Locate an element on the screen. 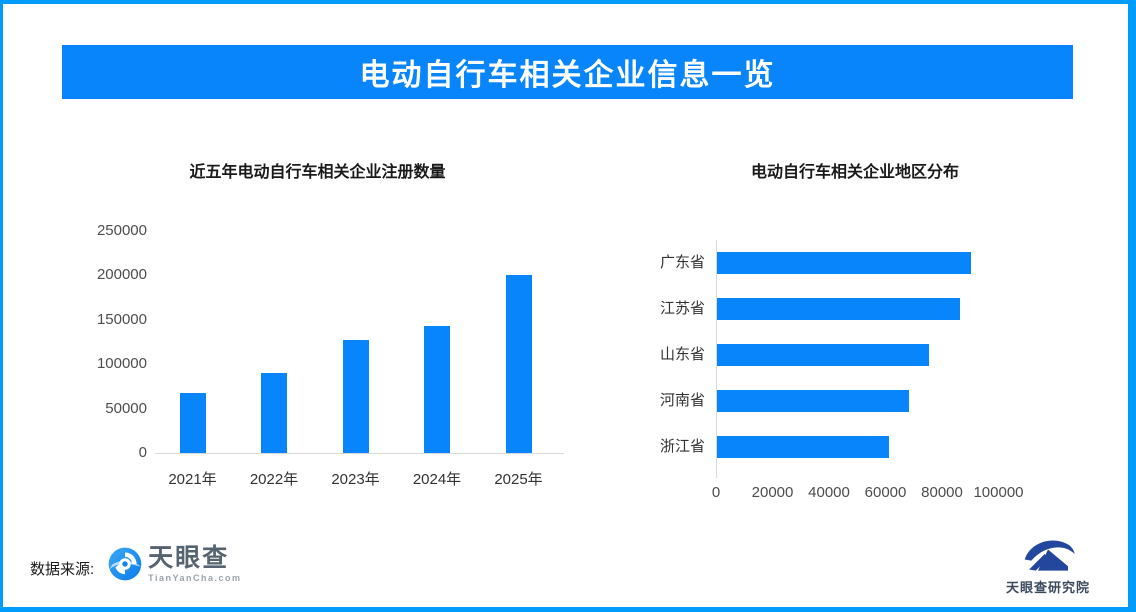  y-tick-100000: 100000 is located at coordinates (121, 364).